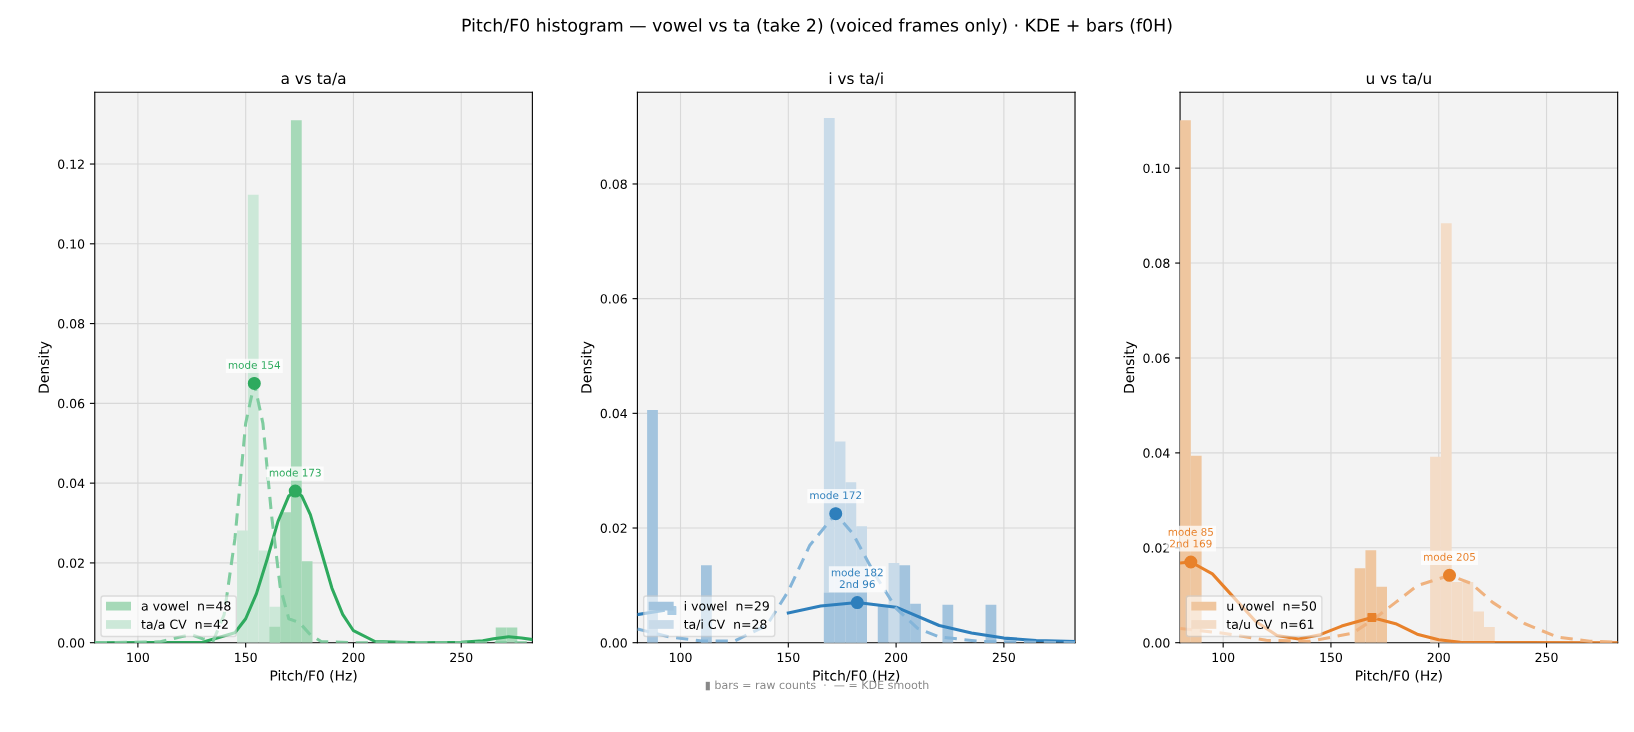  I want to click on legend-label: u vowel n=50, so click(1272, 606).